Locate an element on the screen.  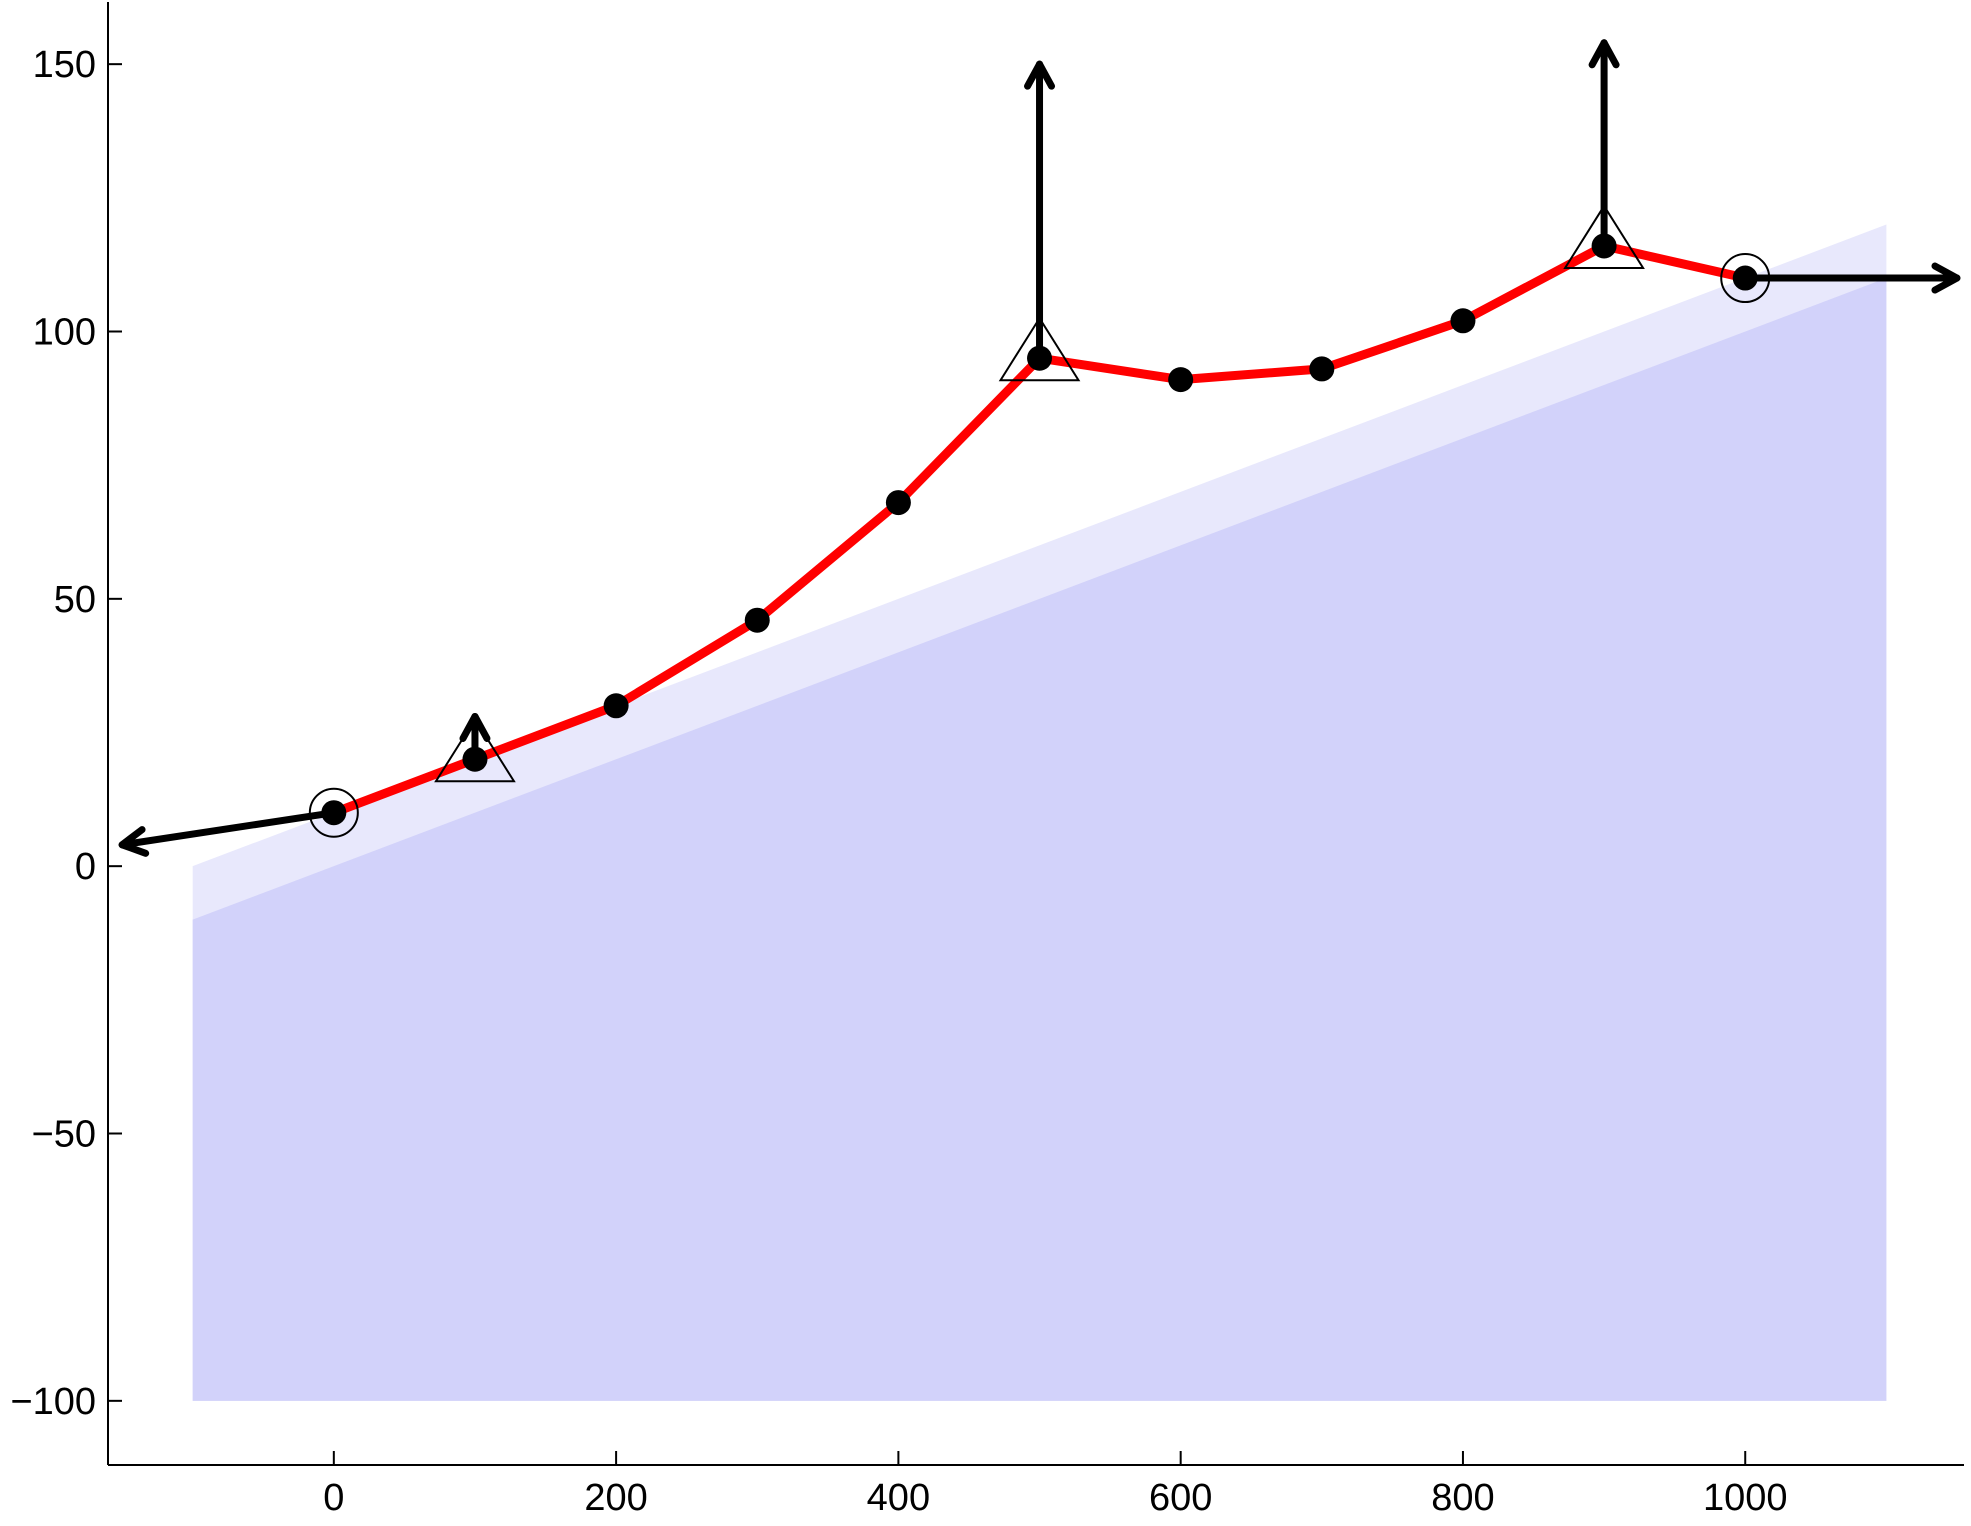
x-tick-label: 1000 is located at coordinates (1745, 1498).